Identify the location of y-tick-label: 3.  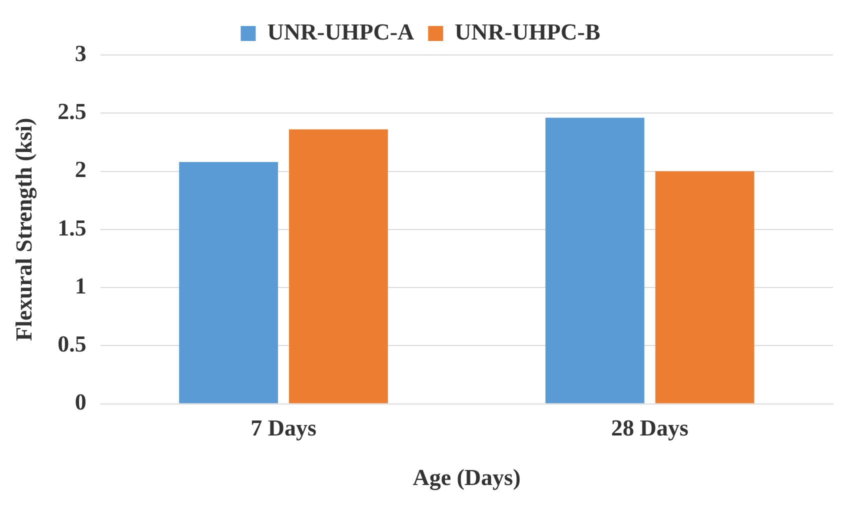
(80, 53).